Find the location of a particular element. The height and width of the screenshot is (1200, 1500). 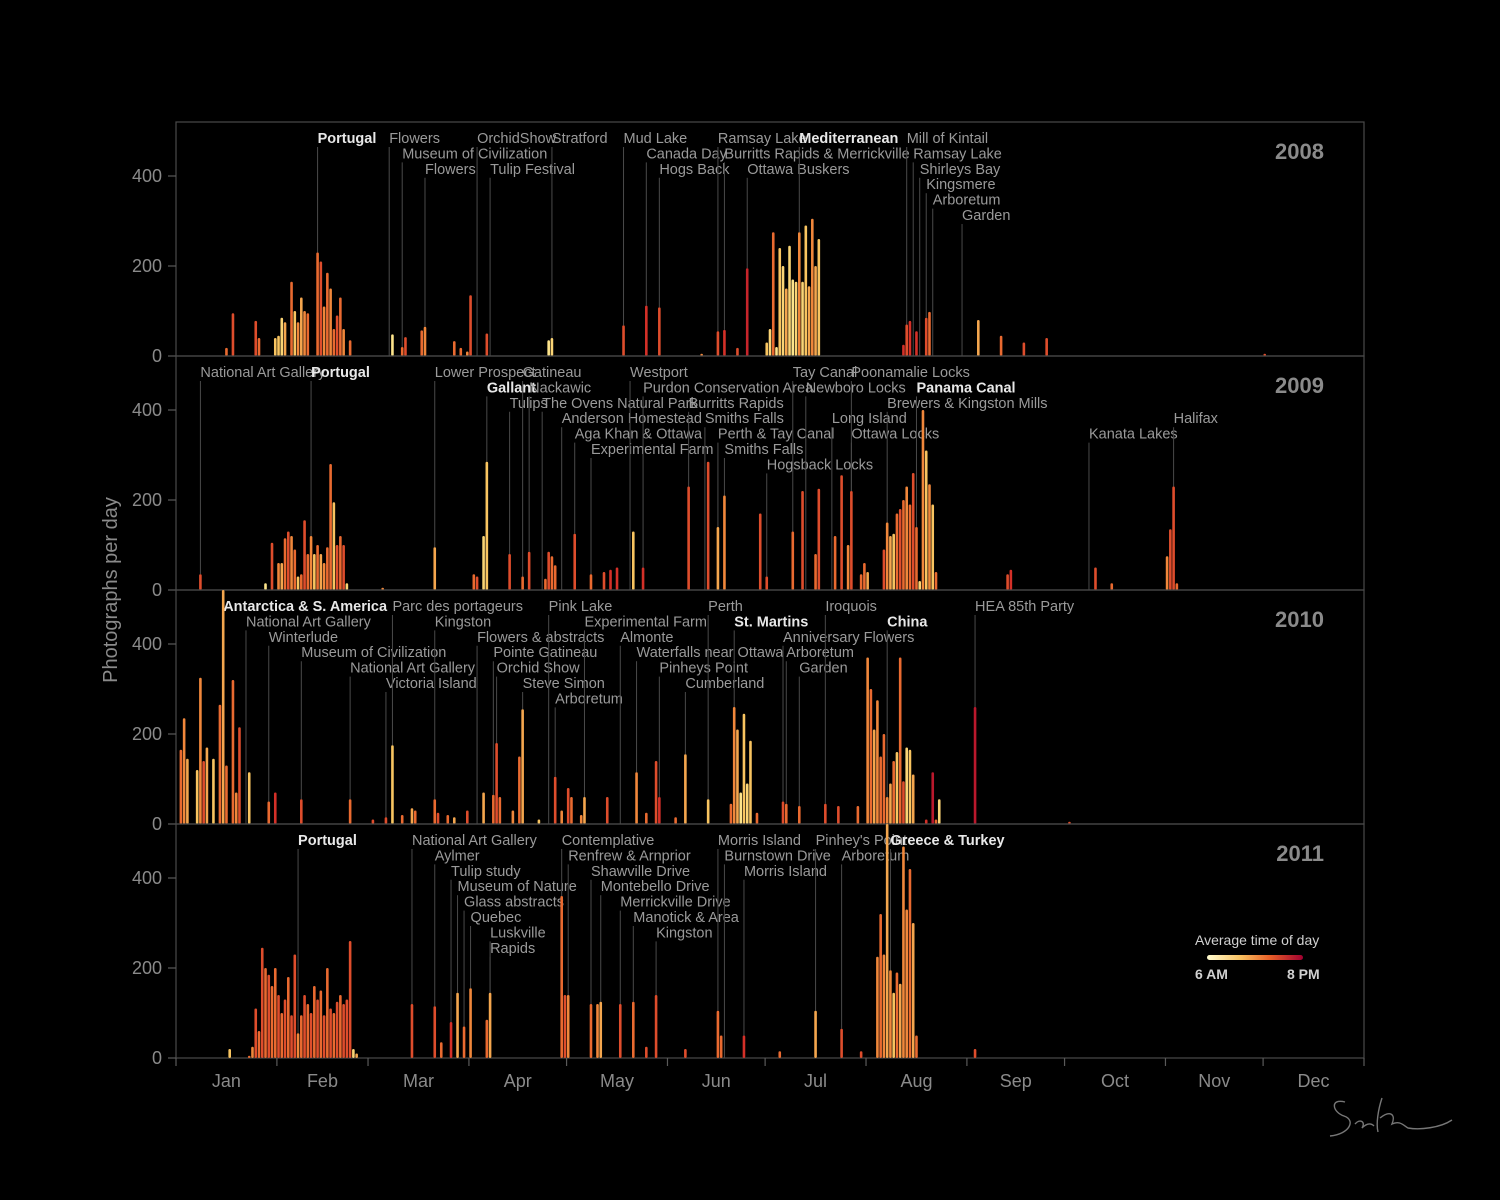

month-label: Jan is located at coordinates (226, 1081).